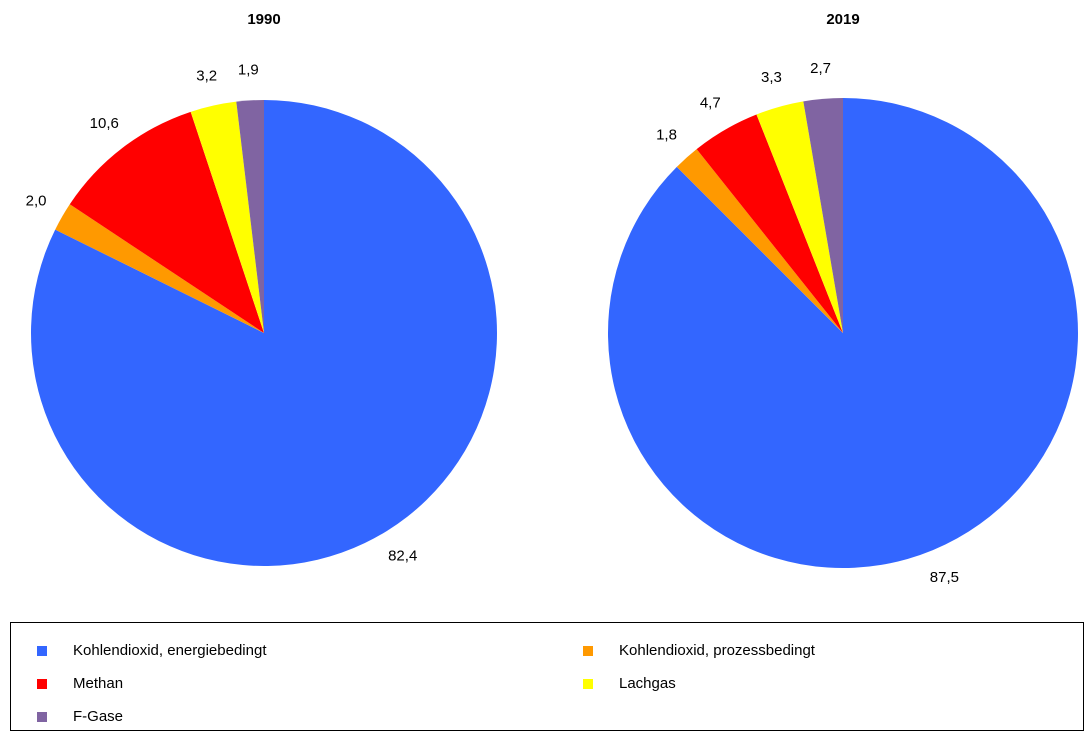 Image resolution: width=1085 pixels, height=731 pixels. Describe the element at coordinates (717, 650) in the screenshot. I see `legend-label: Kohlendioxid, prozessbedingt` at that location.